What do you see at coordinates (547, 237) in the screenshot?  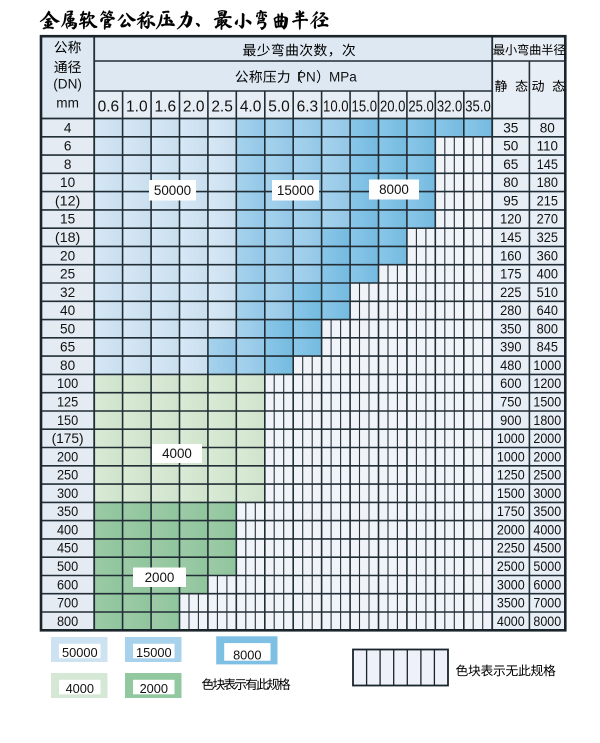 I see `svg-text: 325` at bounding box center [547, 237].